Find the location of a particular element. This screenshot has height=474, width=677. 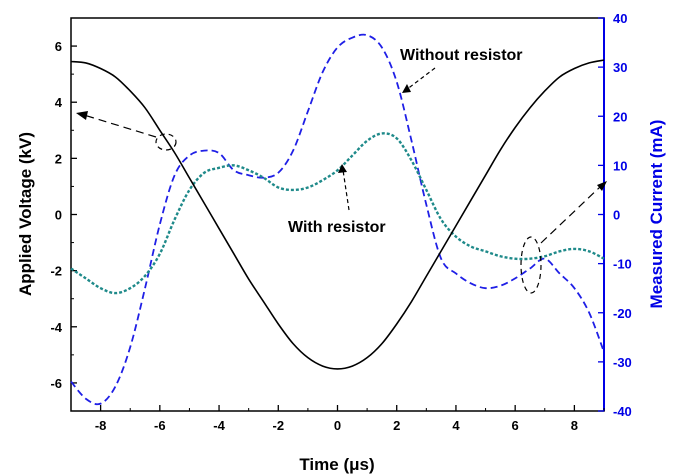

y-right-tick-label: -10 is located at coordinates (622, 264).